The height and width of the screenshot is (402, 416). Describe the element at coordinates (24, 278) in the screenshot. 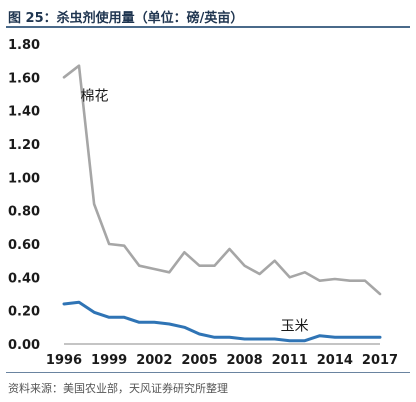

I see `y-tick-label: 0.40` at that location.